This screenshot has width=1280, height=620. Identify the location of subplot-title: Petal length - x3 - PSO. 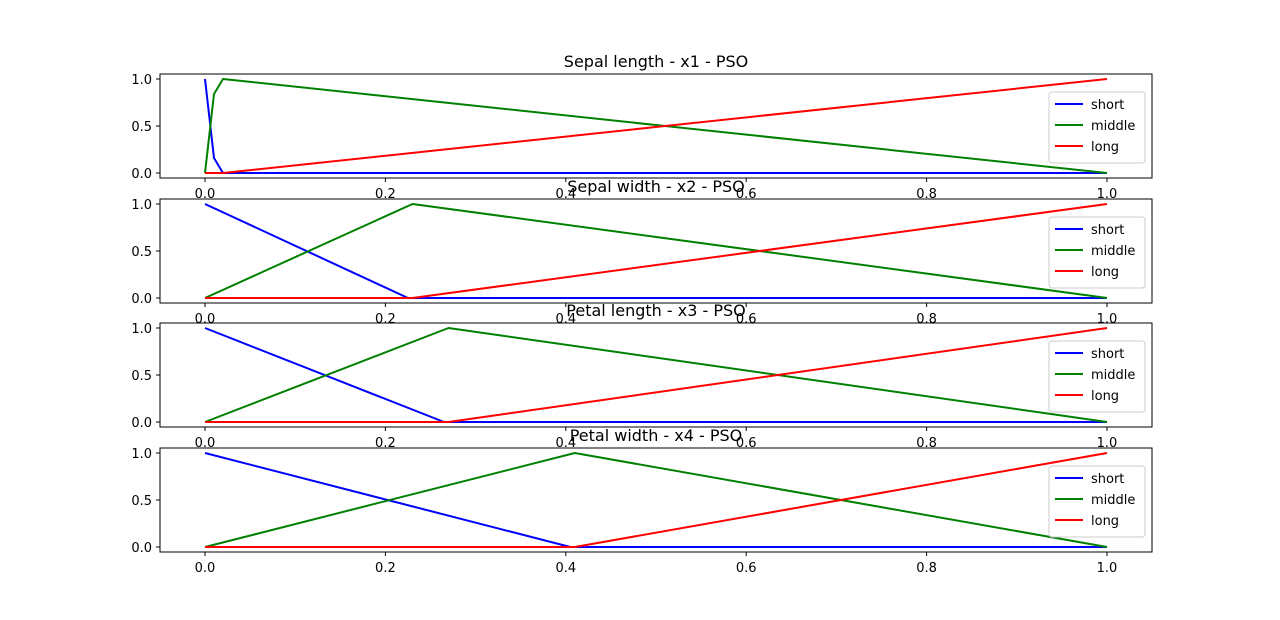
(655, 310).